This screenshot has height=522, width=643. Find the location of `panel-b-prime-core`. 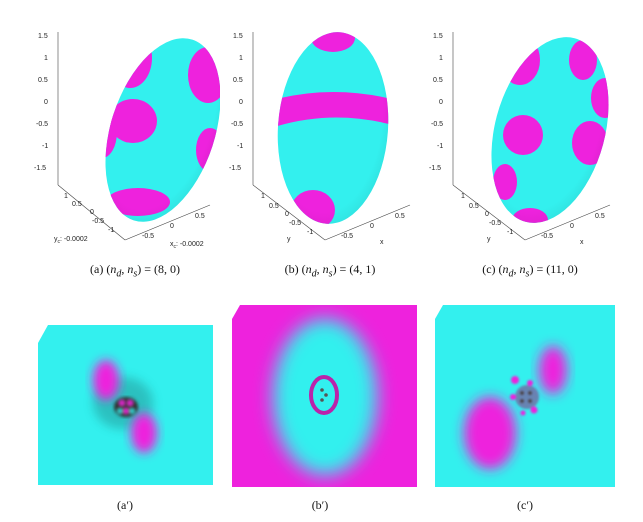

panel-b-prime-core is located at coordinates (324, 395).